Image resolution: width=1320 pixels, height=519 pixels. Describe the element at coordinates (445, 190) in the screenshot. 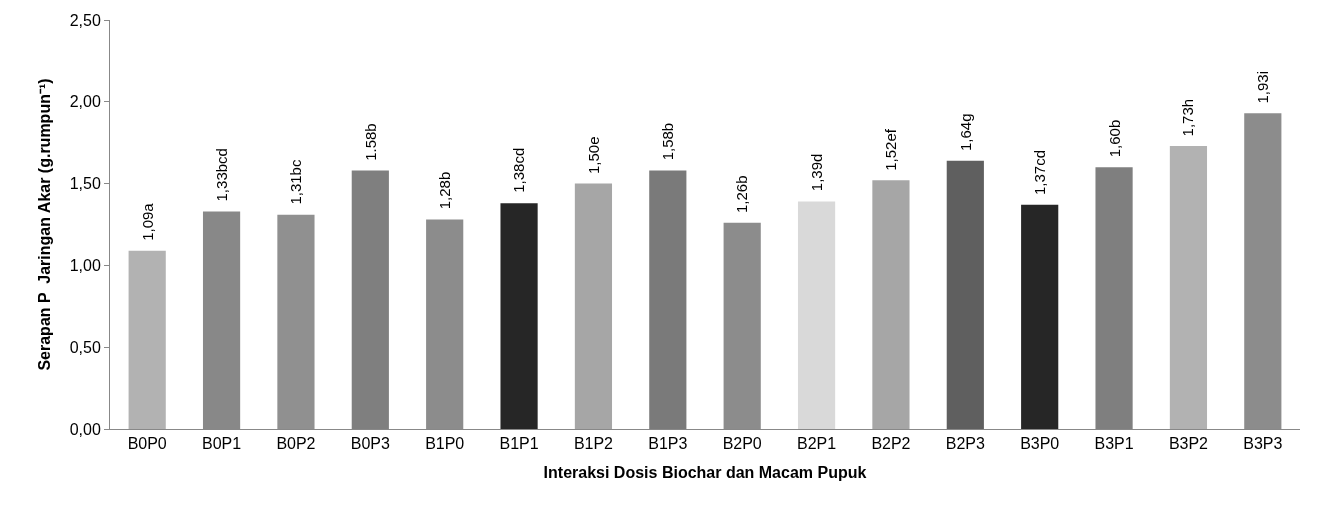

I see `data-label: 1,28b` at that location.